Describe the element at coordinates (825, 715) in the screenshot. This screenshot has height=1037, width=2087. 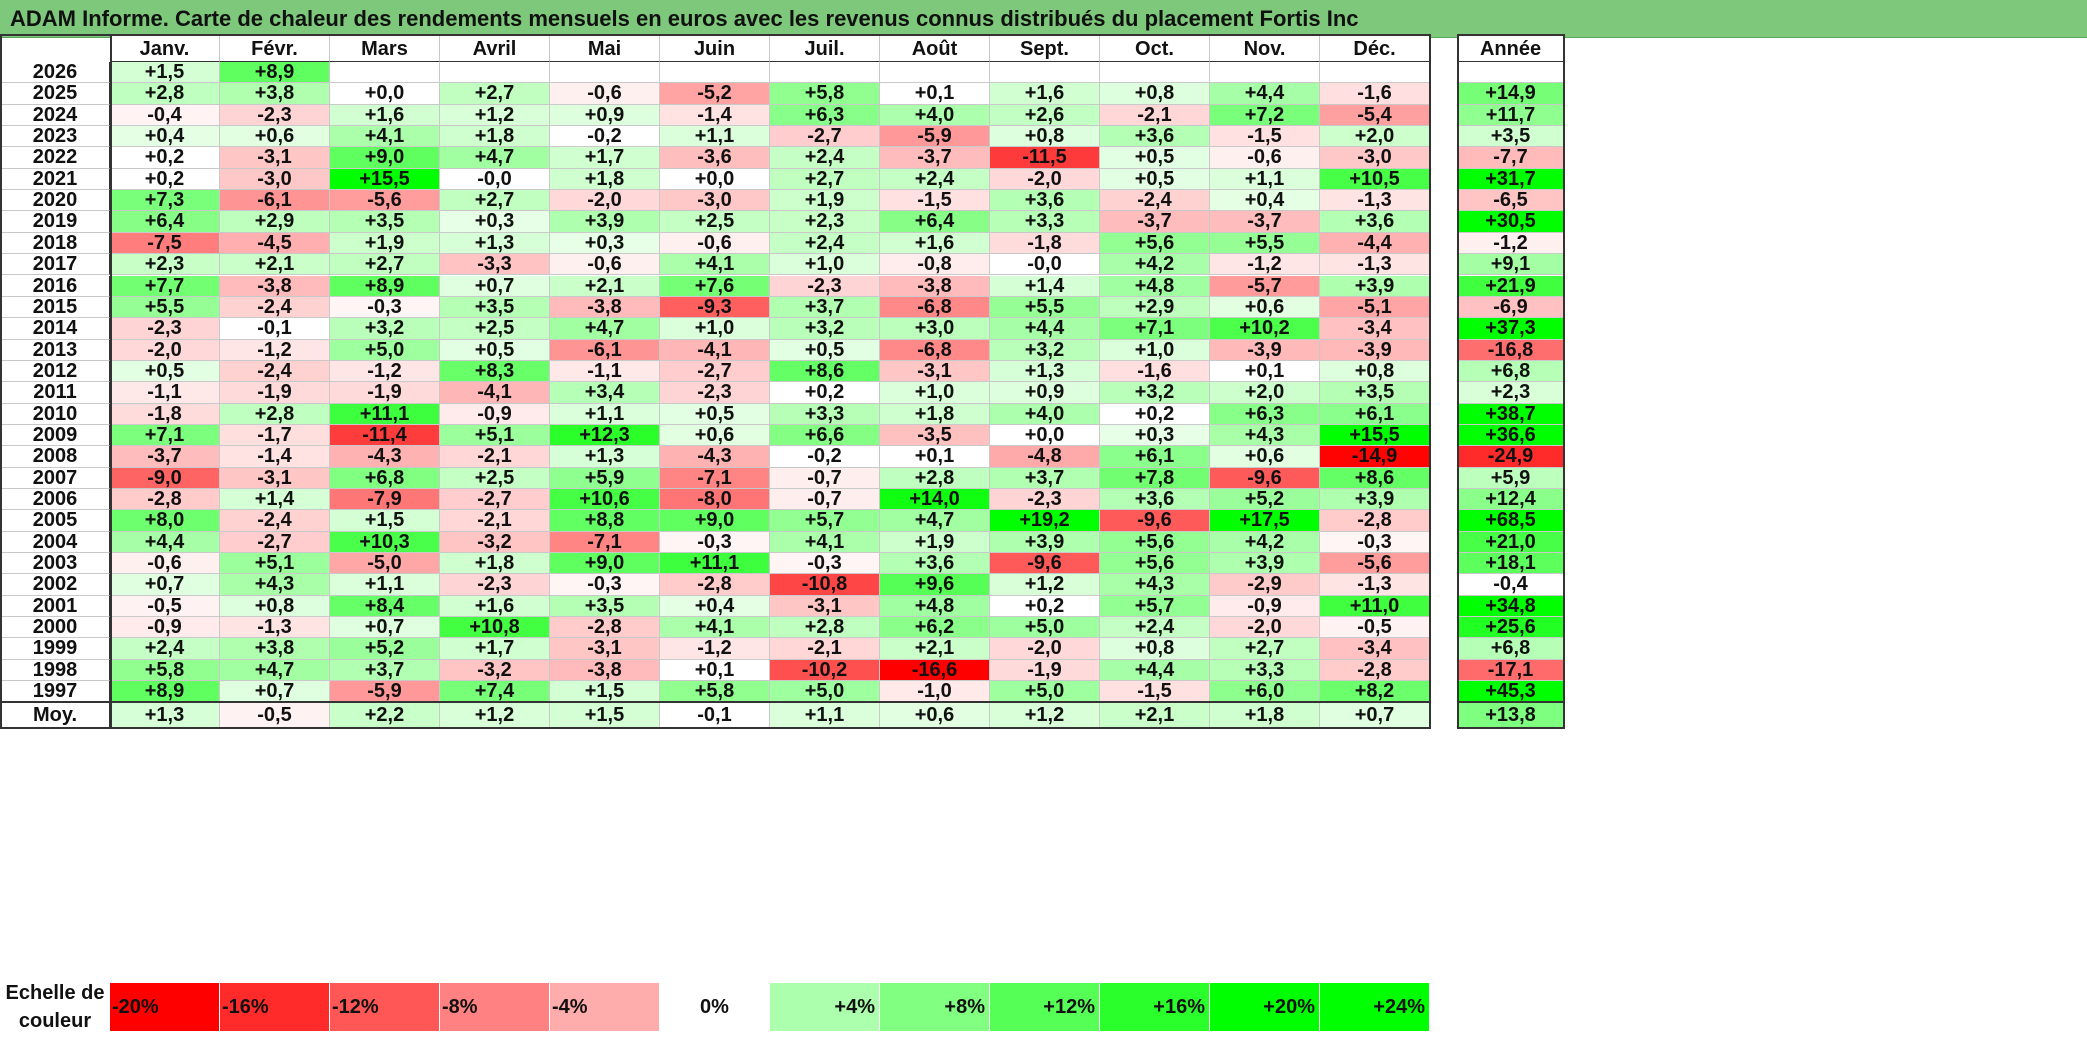
I see `average-cell: +1,1` at that location.